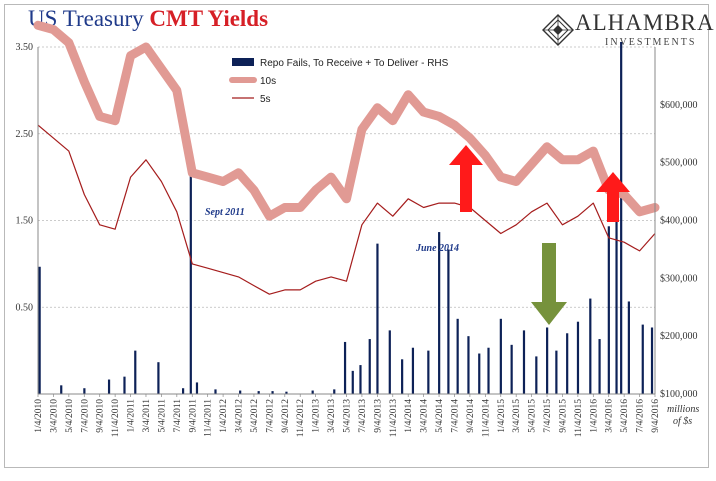  Describe the element at coordinates (502, 416) in the screenshot. I see `x-tick-label: 1/4/2015` at that location.